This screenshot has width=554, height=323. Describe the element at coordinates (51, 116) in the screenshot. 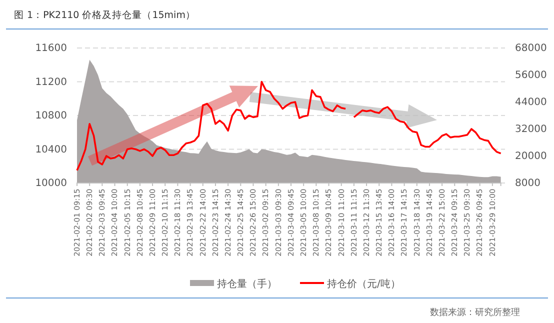

I see `y-tick-label: 10800` at that location.